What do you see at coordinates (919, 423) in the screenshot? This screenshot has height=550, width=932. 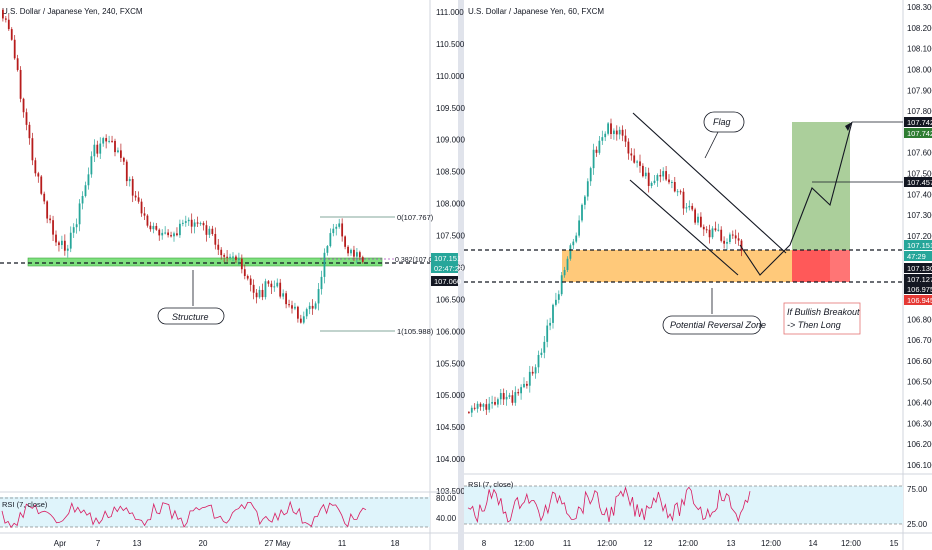 I see `right-y-tick-20: 106.300` at bounding box center [919, 423].